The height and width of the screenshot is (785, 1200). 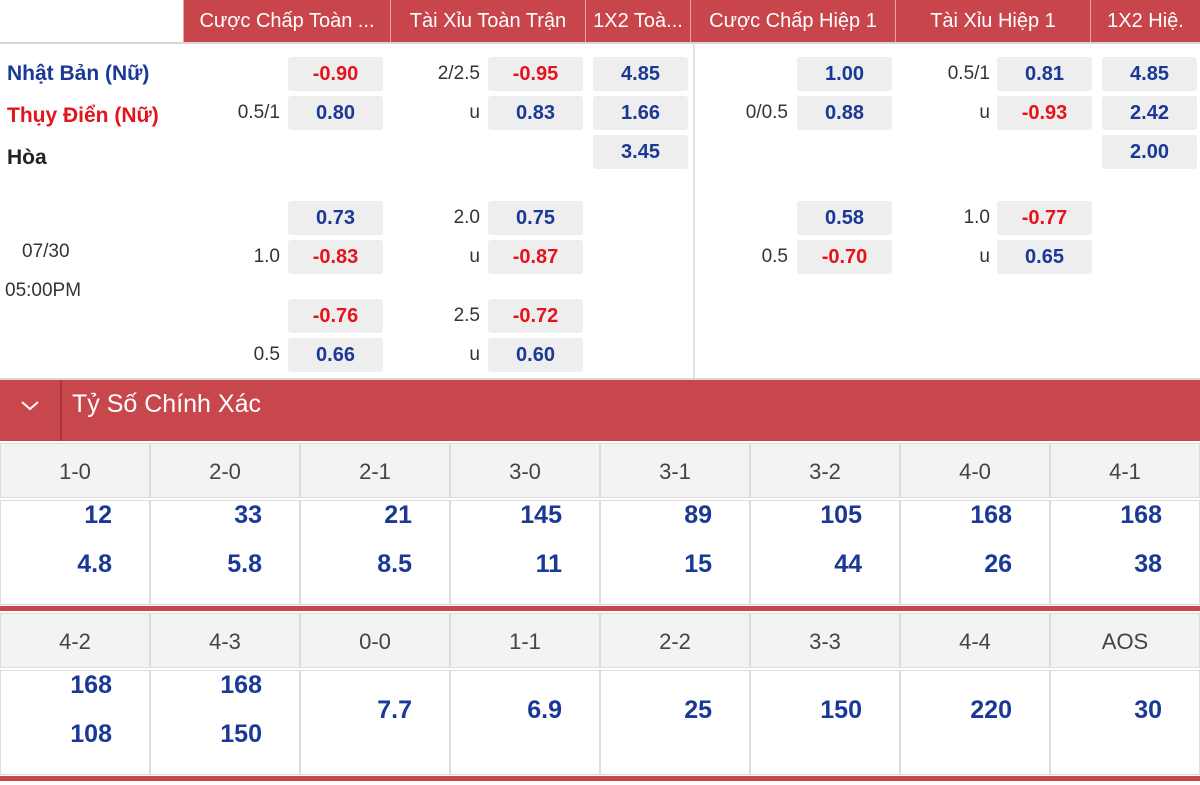 What do you see at coordinates (83, 115) in the screenshot?
I see `away-team: Thụy Điển (Nữ)` at bounding box center [83, 115].